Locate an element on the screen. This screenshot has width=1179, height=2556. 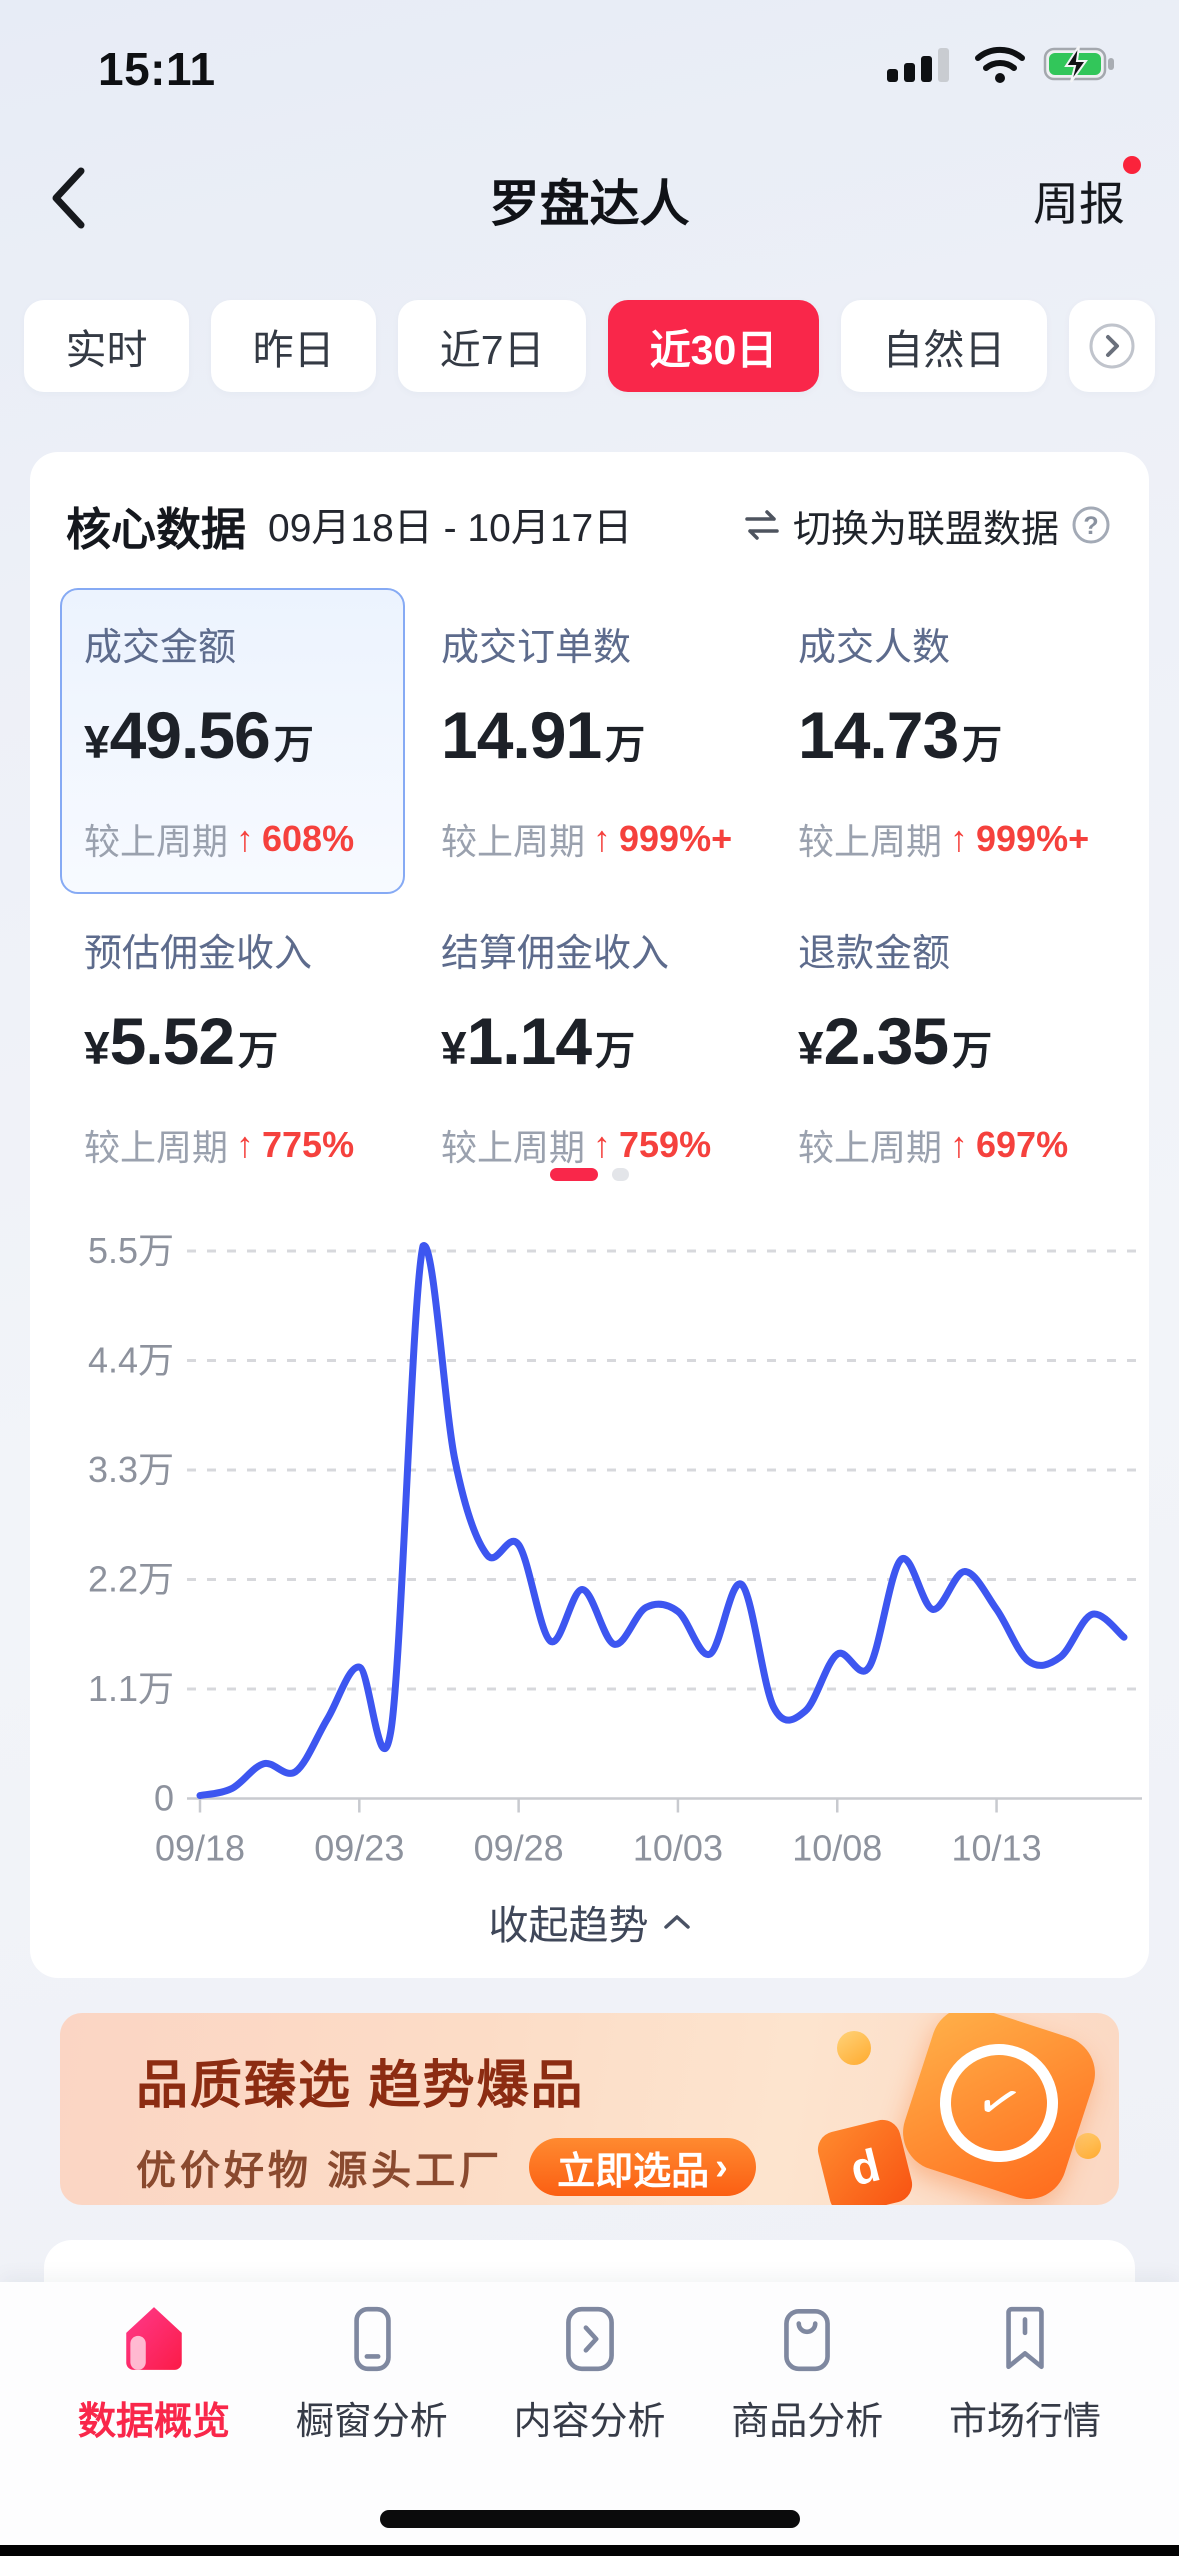
metric-tile-refund: 退款金额 ¥2.35 万较上周期 ↑ 697% is located at coordinates (946, 1031).